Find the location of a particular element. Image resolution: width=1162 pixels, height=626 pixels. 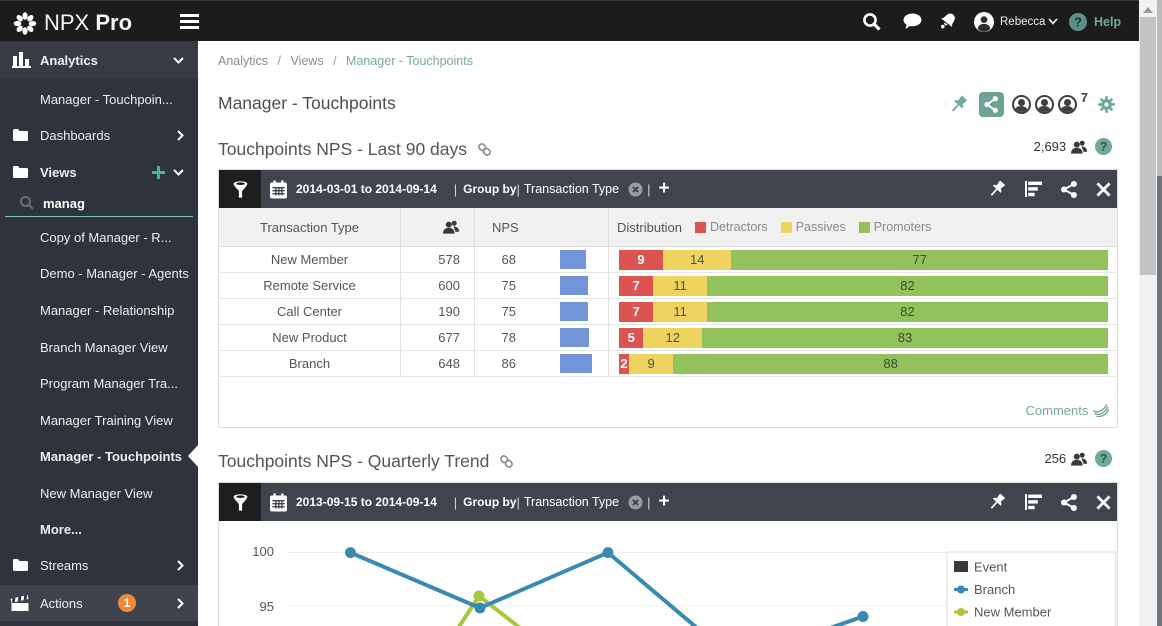

svg-text: Event is located at coordinates (991, 567).